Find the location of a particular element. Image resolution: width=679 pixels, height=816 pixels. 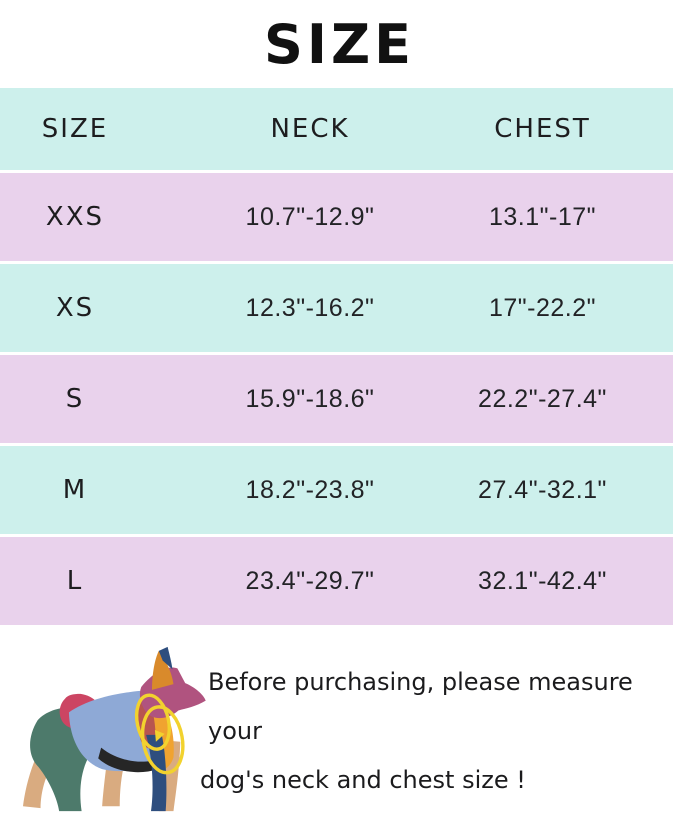

neck-cell: 10.7"-12.9" is located at coordinates (310, 216).